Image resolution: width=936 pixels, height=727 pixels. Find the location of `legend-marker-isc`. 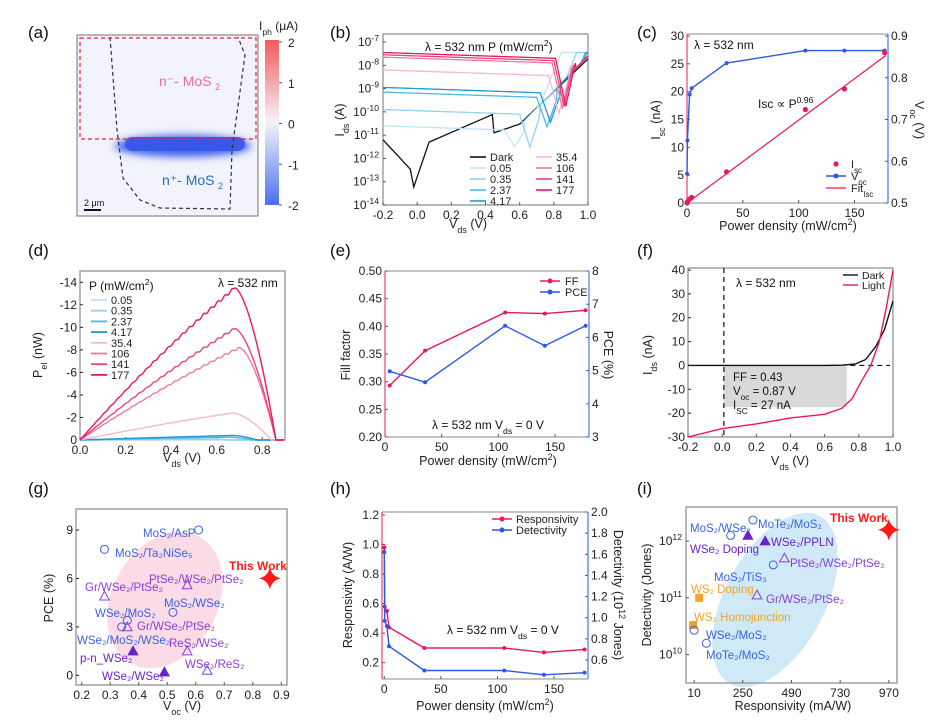

legend-marker-isc is located at coordinates (836, 164).